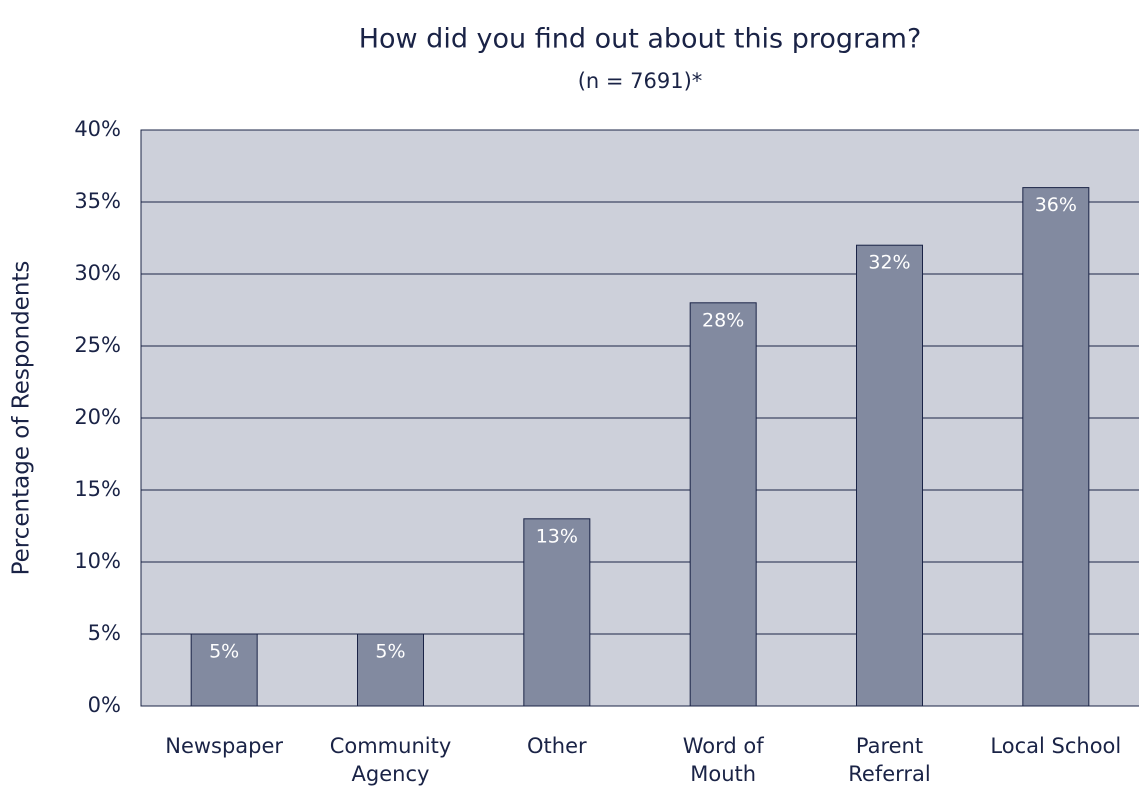 The height and width of the screenshot is (793, 1139). What do you see at coordinates (97, 129) in the screenshot?
I see `y-tick-label: 40%` at bounding box center [97, 129].